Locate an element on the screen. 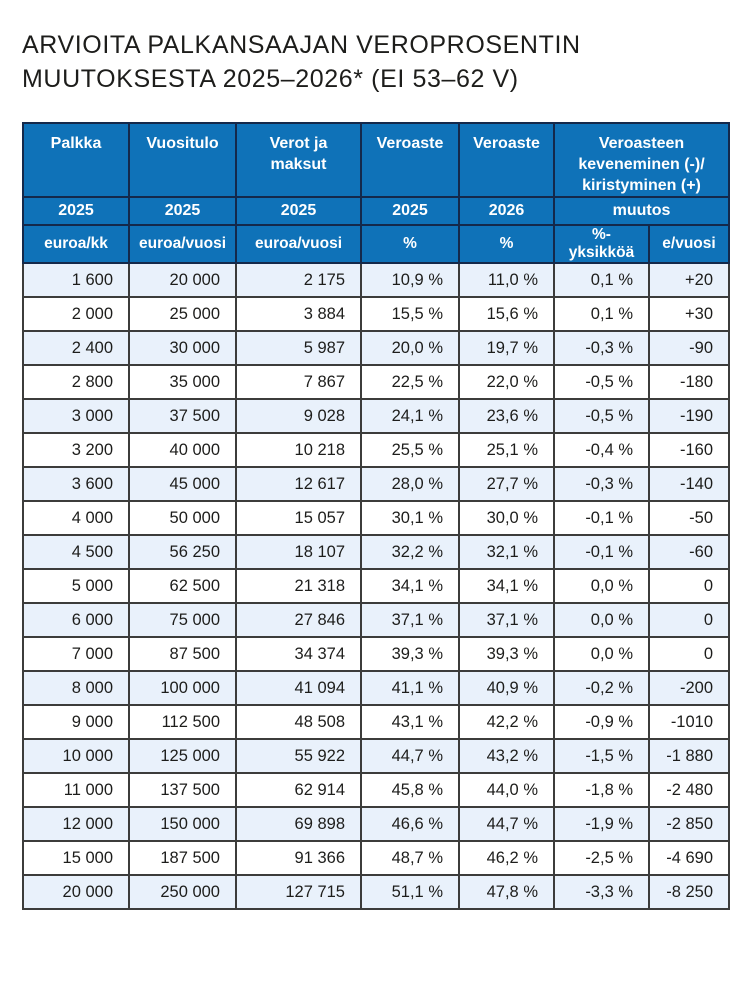  table-cell: -0,9 % is located at coordinates (601, 722).